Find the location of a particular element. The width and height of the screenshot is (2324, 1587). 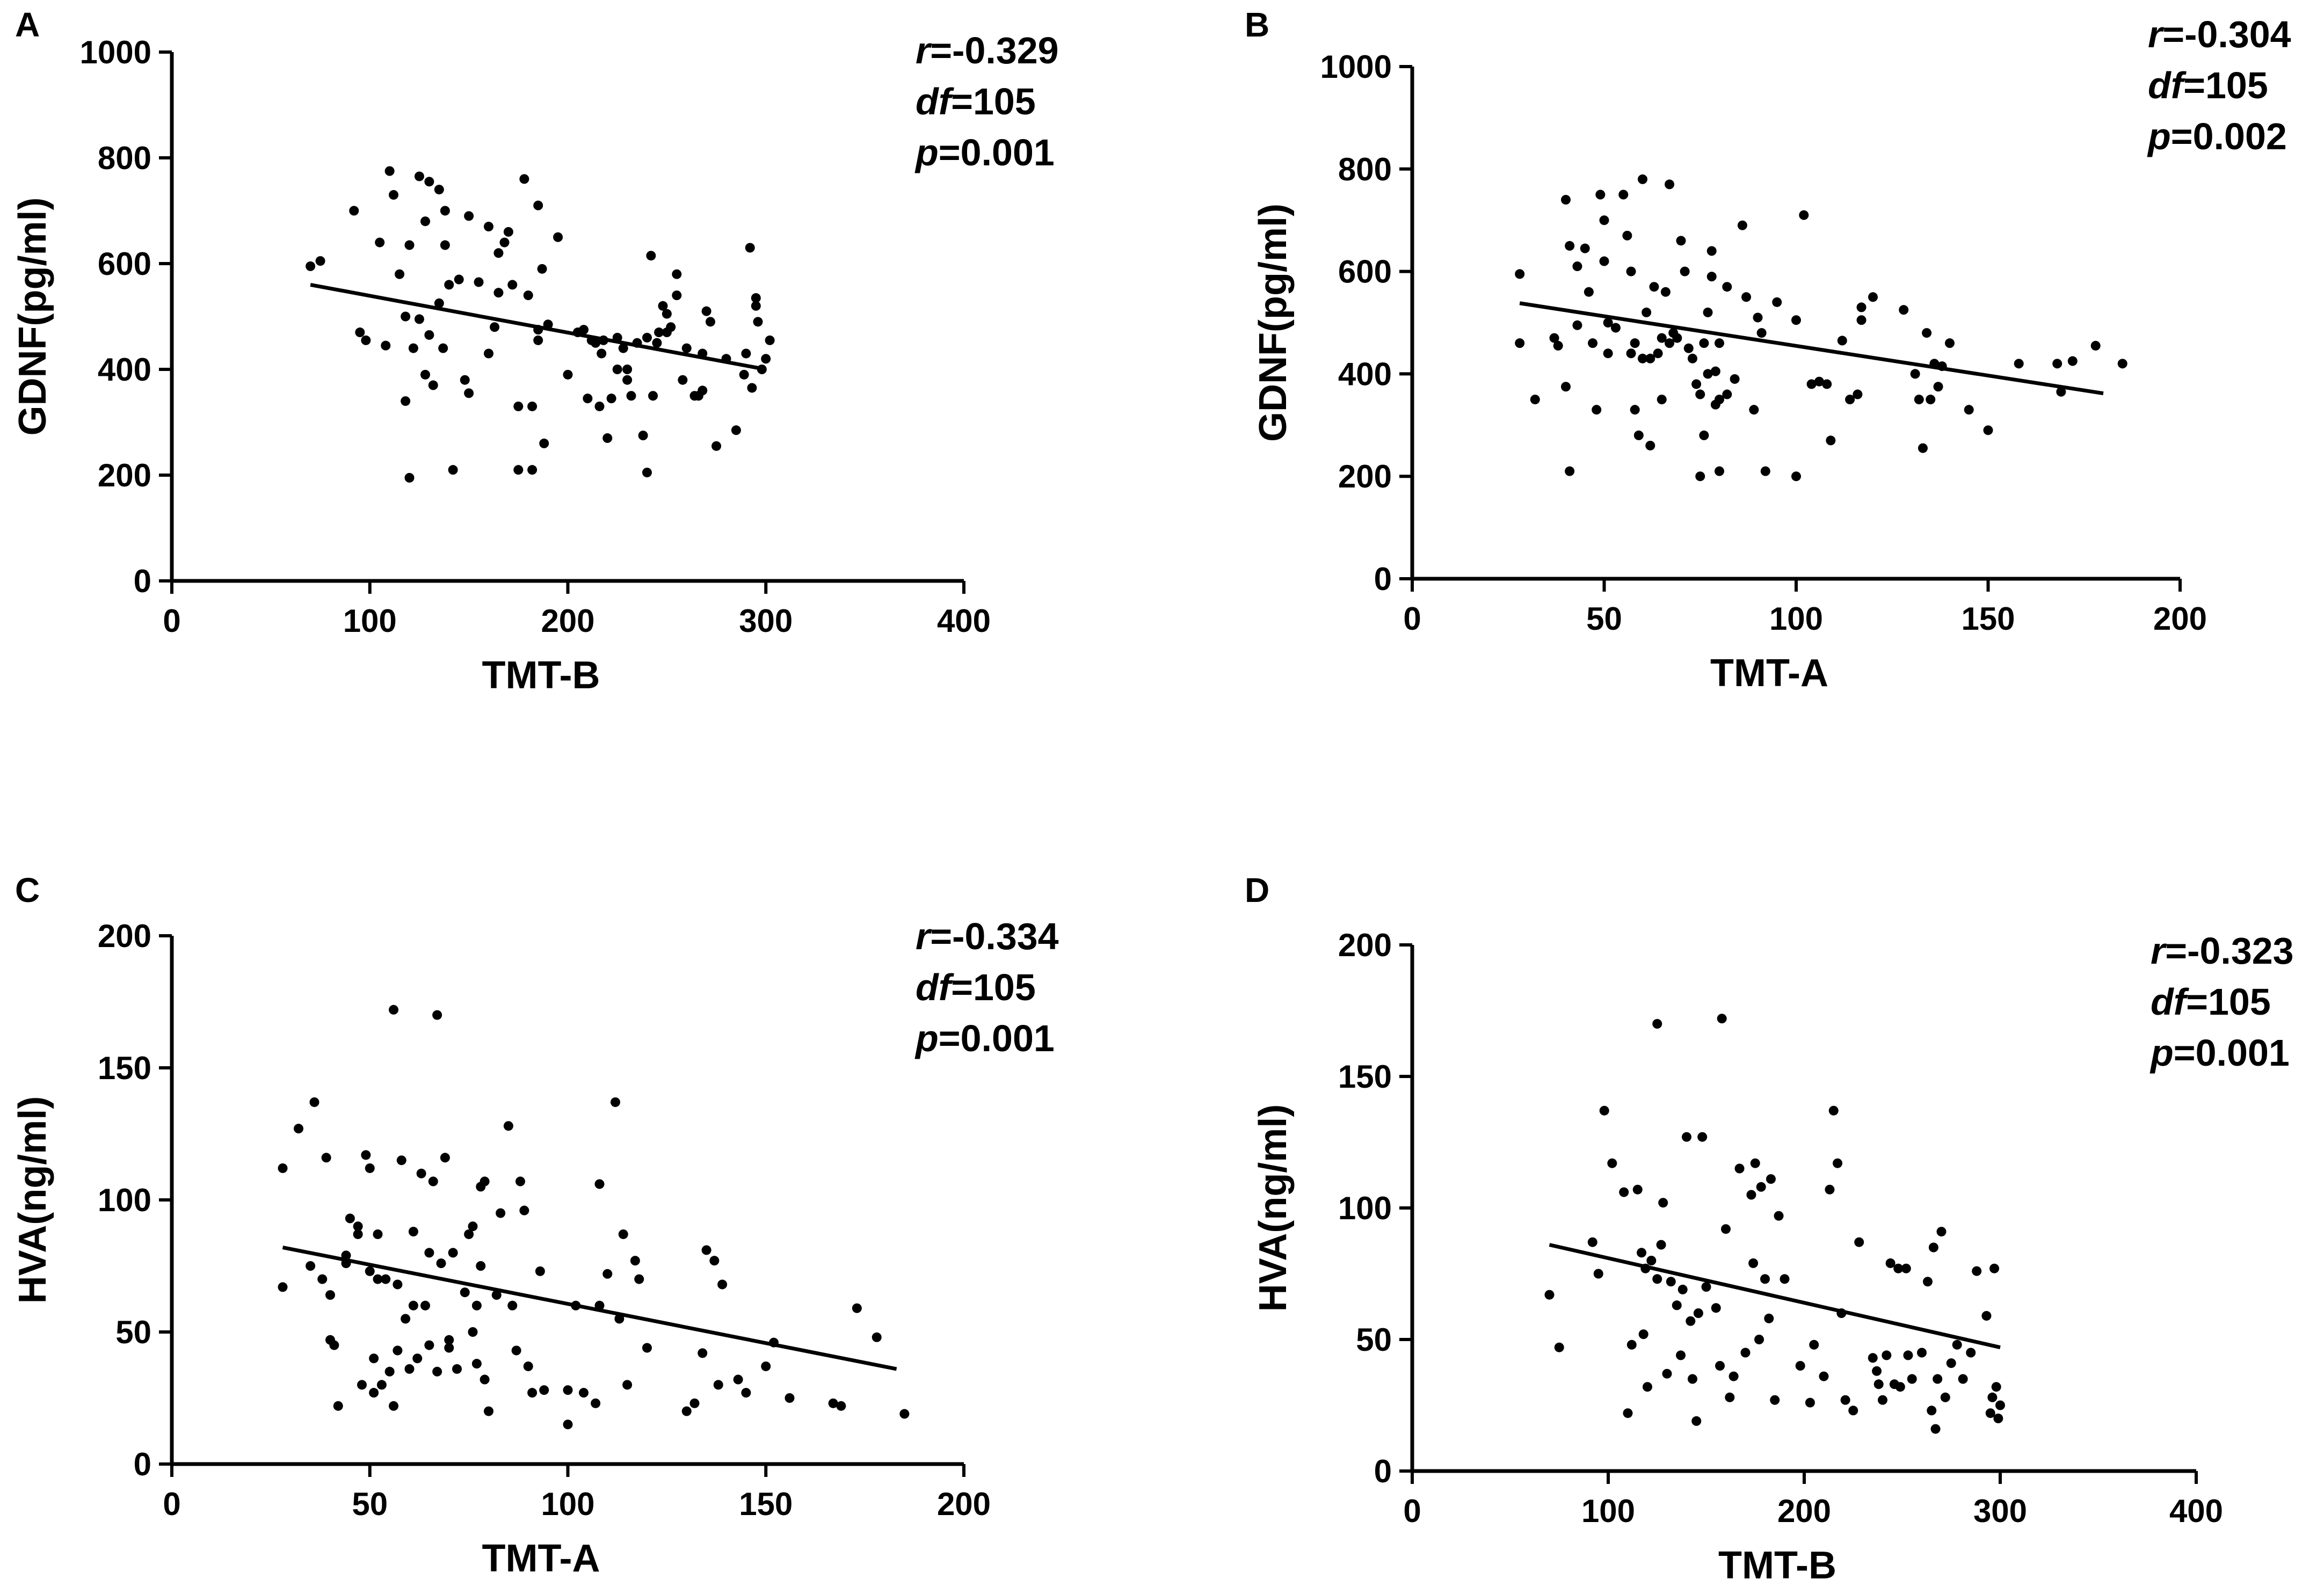

panel-label: C is located at coordinates (28, 890).